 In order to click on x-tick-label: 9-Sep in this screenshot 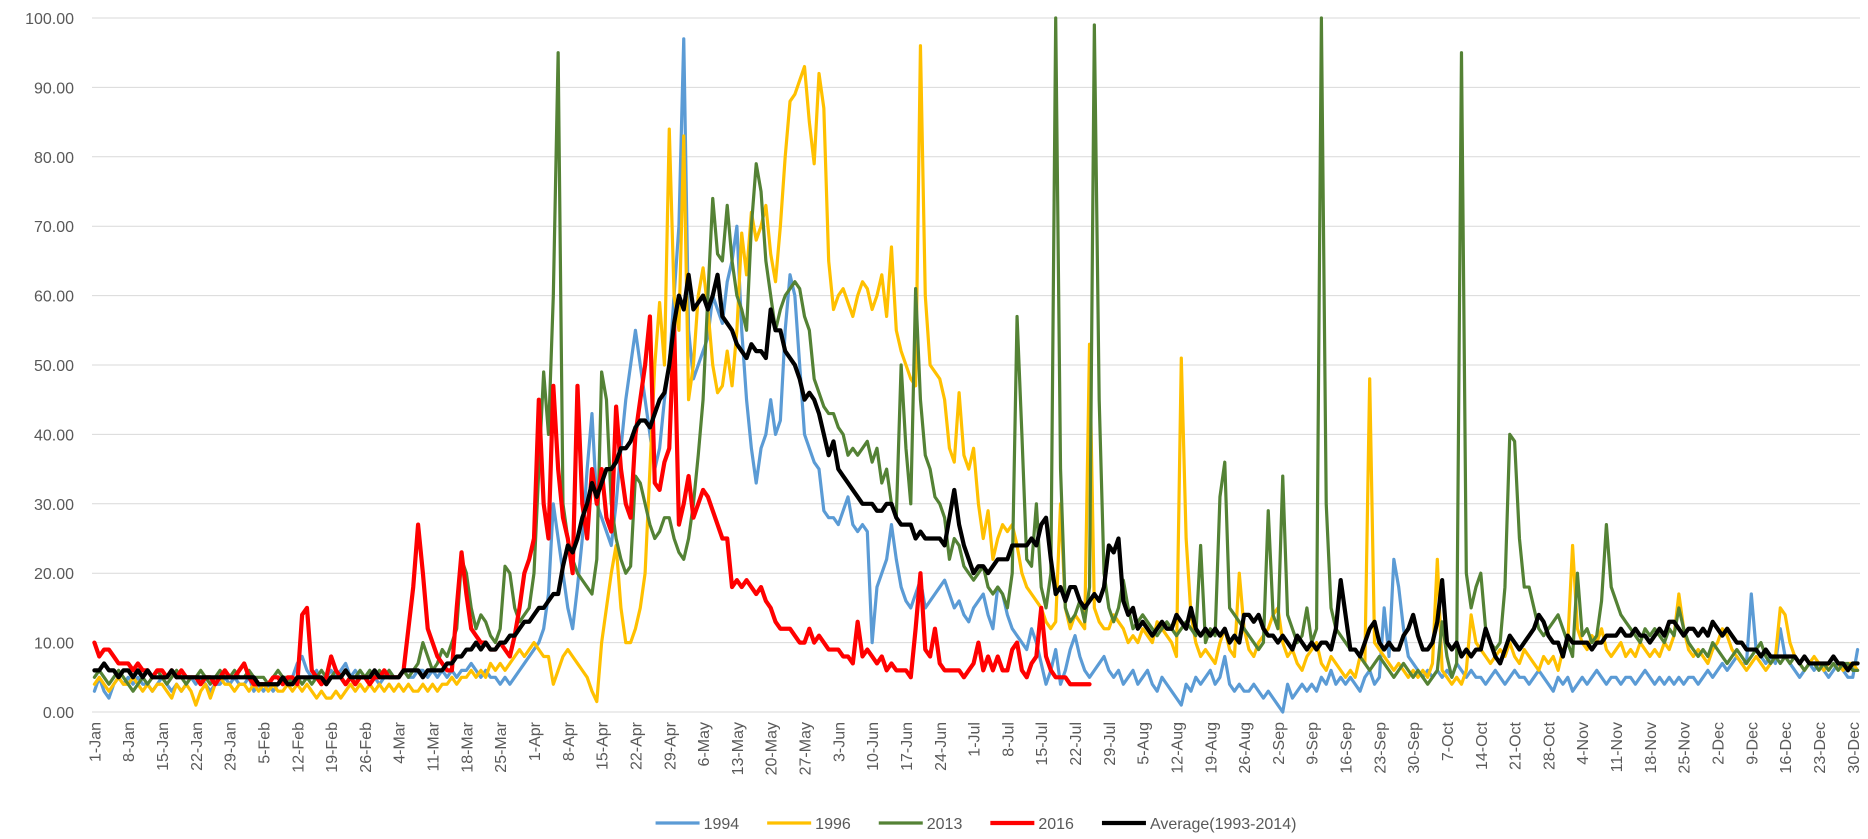, I will do `click(1313, 743)`.